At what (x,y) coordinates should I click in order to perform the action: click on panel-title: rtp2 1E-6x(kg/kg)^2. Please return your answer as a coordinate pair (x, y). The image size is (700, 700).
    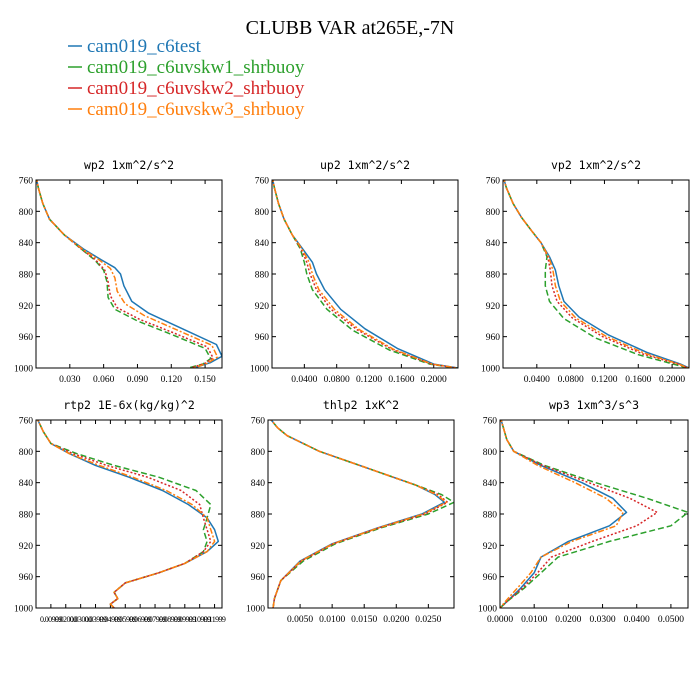
    Looking at the image, I should click on (129, 405).